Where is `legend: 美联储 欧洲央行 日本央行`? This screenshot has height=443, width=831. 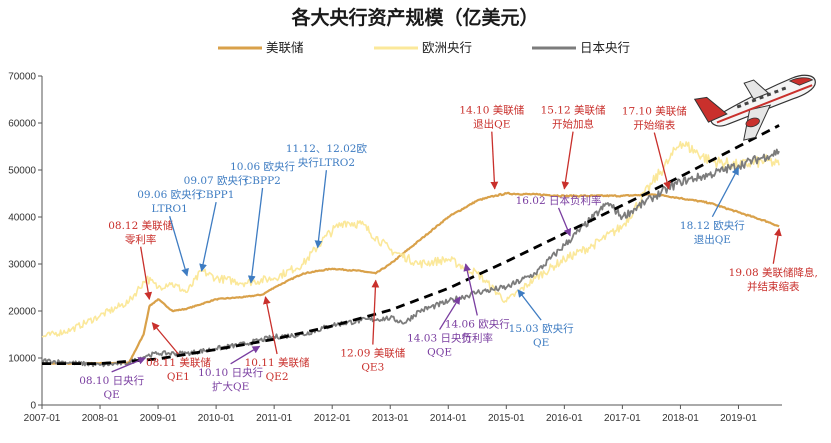
legend: 美联储 欧洲央行 日本央行 is located at coordinates (424, 47).